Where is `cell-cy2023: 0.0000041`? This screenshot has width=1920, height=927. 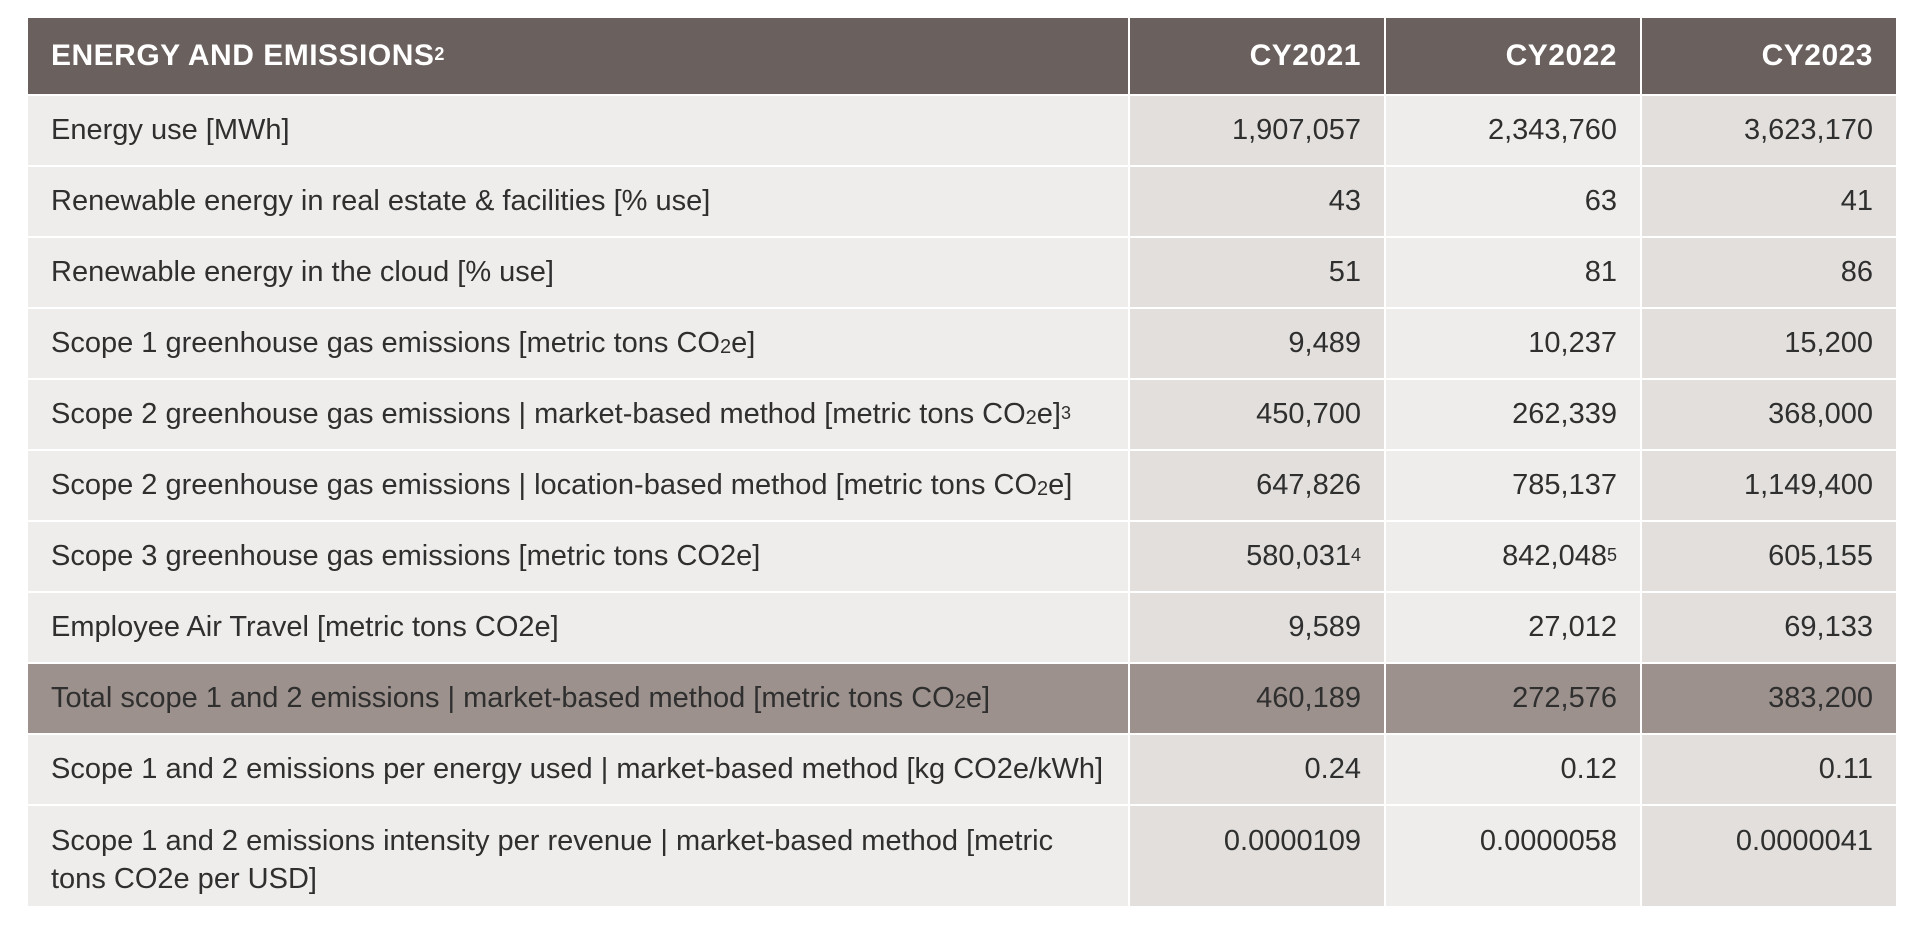 cell-cy2023: 0.0000041 is located at coordinates (1769, 856).